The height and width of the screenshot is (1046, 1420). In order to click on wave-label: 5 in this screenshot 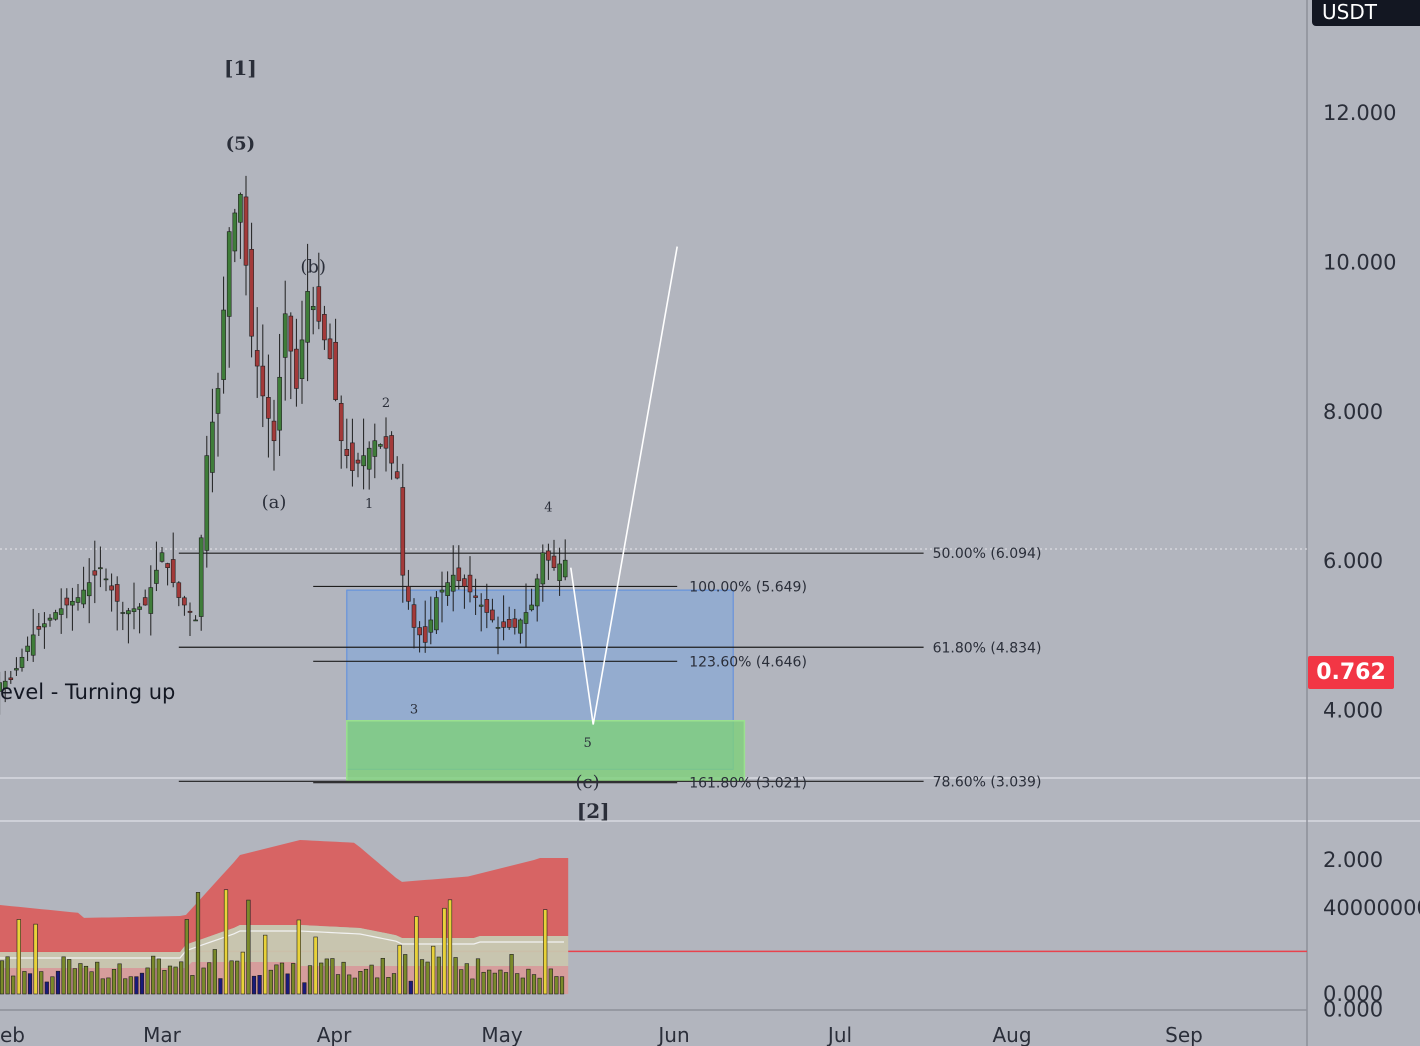, I will do `click(587, 743)`.